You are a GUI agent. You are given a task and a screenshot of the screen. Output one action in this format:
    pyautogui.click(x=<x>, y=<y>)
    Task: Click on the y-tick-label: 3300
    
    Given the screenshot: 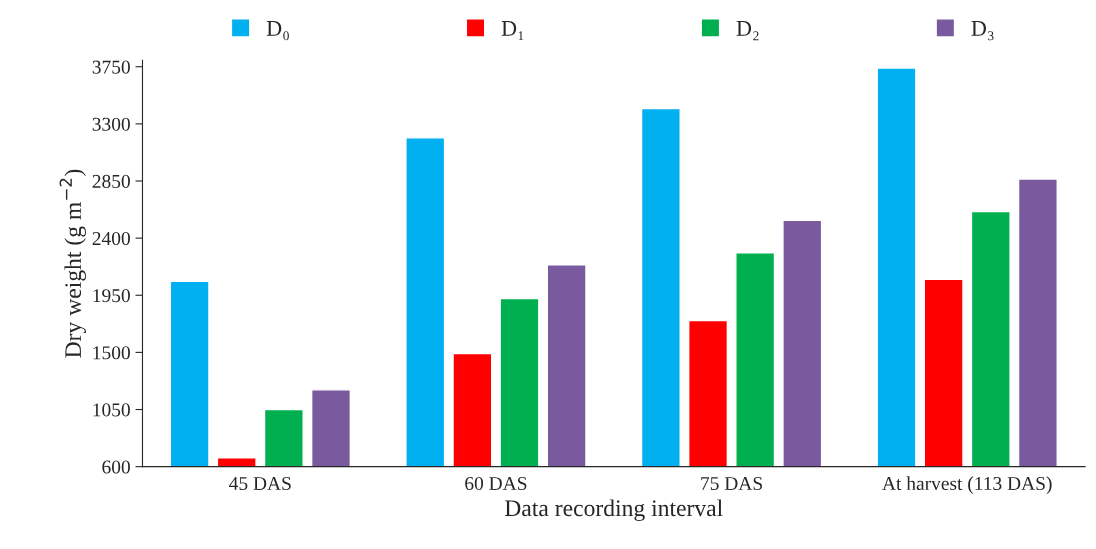 What is the action you would take?
    pyautogui.click(x=111, y=124)
    